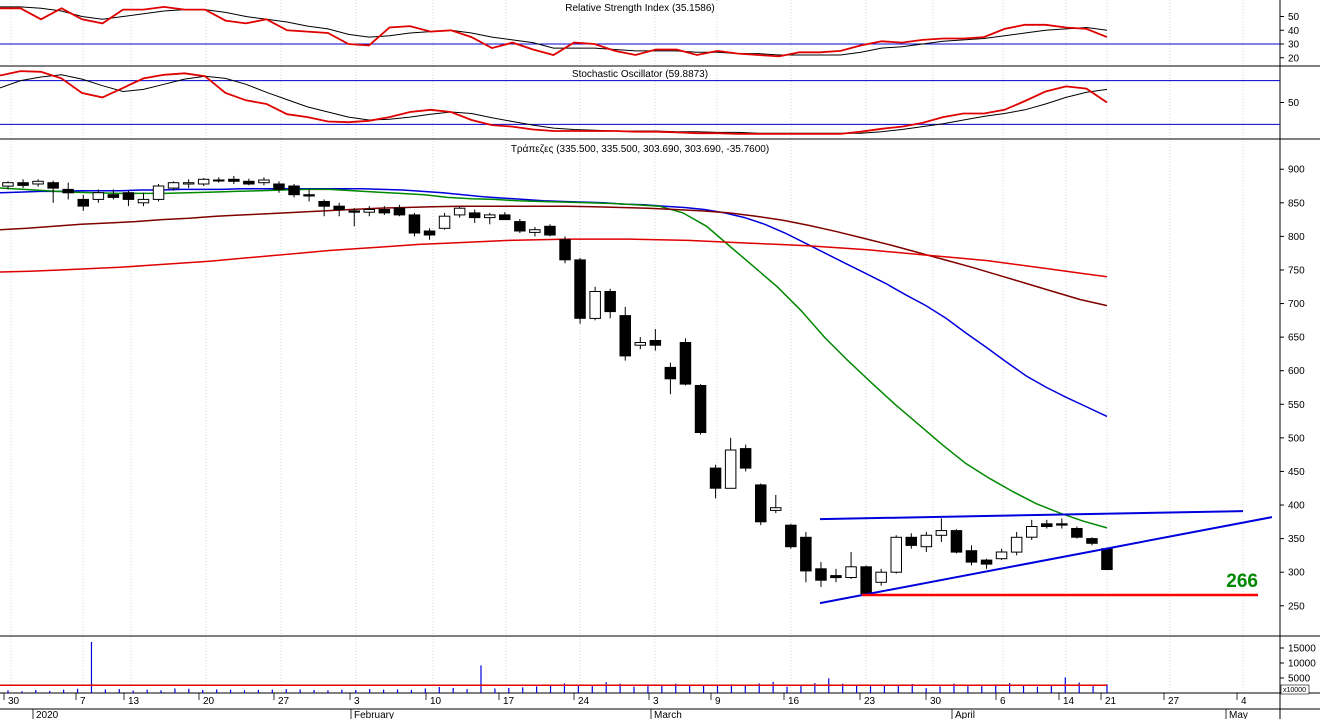 The height and width of the screenshot is (719, 1320). Describe the element at coordinates (1296, 506) in the screenshot. I see `y-tick-label: 400` at that location.